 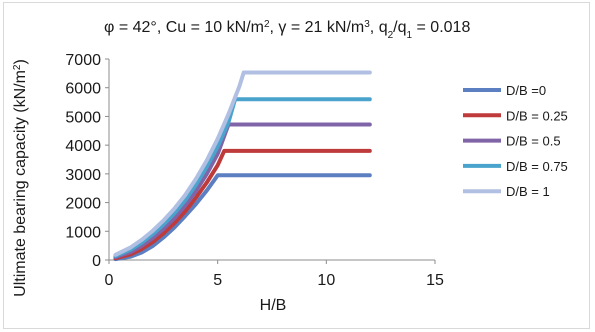 I want to click on y-tick-label: 7000, so click(x=83, y=60).